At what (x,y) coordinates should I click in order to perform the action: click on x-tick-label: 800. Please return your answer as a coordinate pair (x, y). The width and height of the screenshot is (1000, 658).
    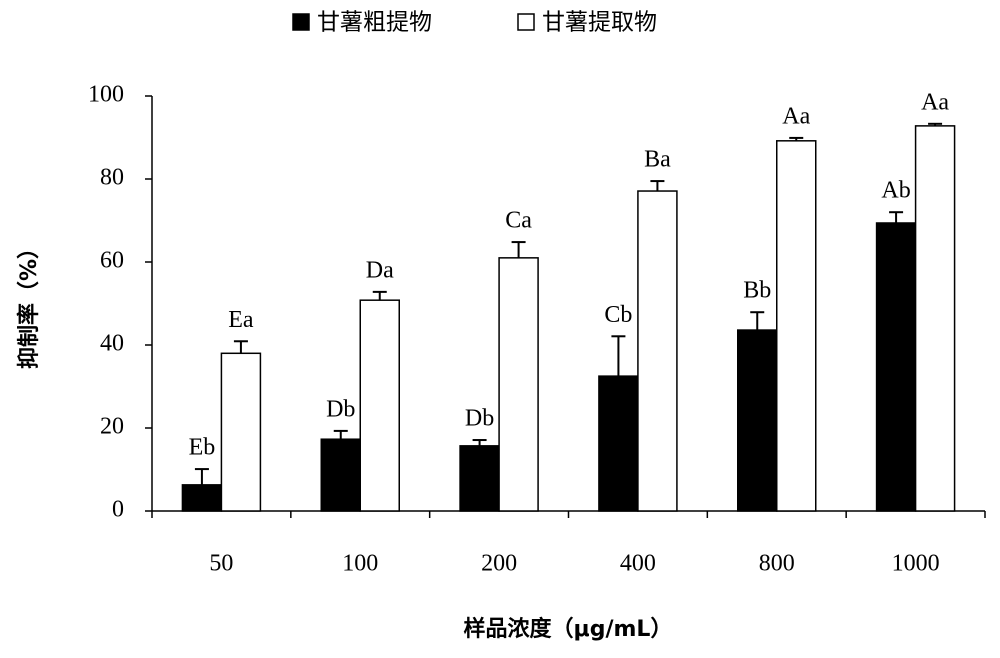
    Looking at the image, I should click on (777, 564).